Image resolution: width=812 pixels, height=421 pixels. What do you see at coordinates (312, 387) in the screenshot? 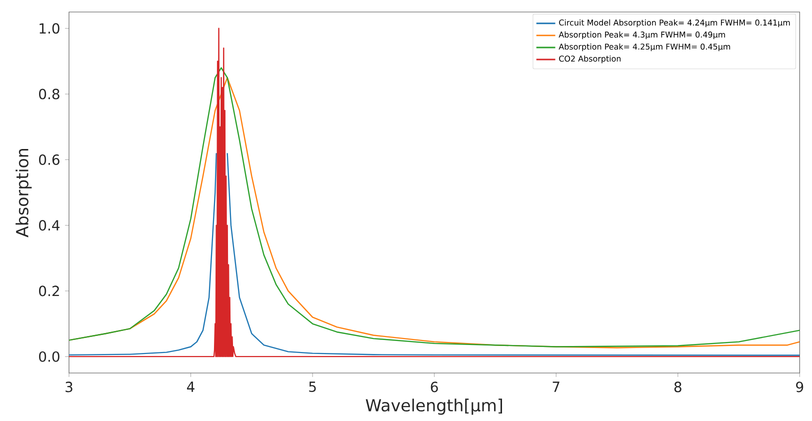
I see `x-tick-label: 5` at bounding box center [312, 387].